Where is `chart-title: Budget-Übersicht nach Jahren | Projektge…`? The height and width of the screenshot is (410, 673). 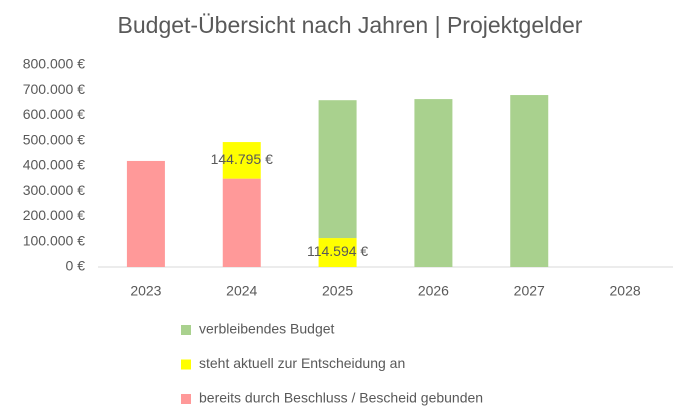 chart-title: Budget-Übersicht nach Jahren | Projektge… is located at coordinates (350, 25).